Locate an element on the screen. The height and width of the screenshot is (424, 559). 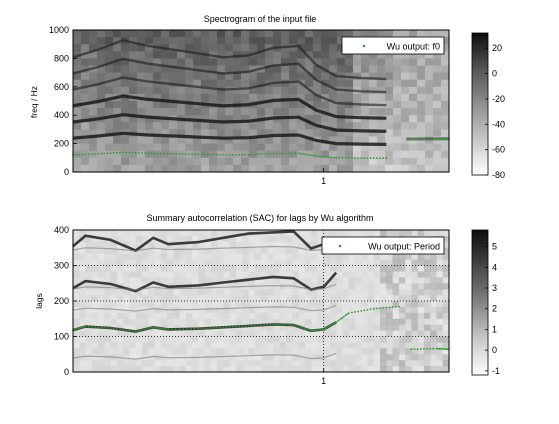
sac-y-tick-label: 400 is located at coordinates (61, 230).